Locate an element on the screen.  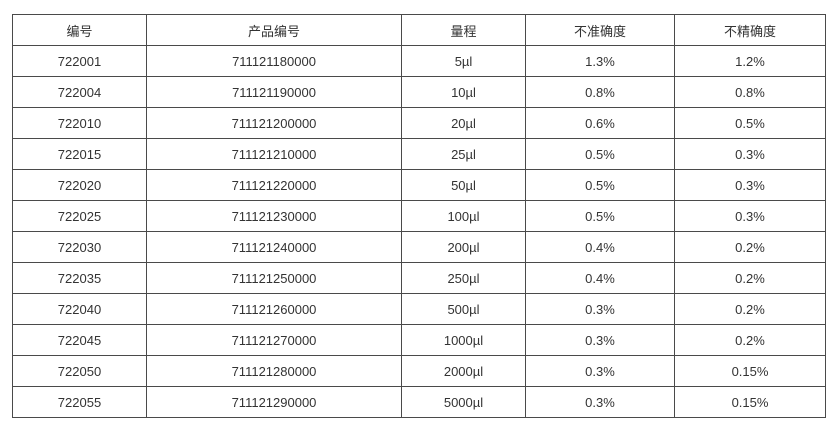
column-header-inaccuracy: 不准确度 is located at coordinates (600, 30).